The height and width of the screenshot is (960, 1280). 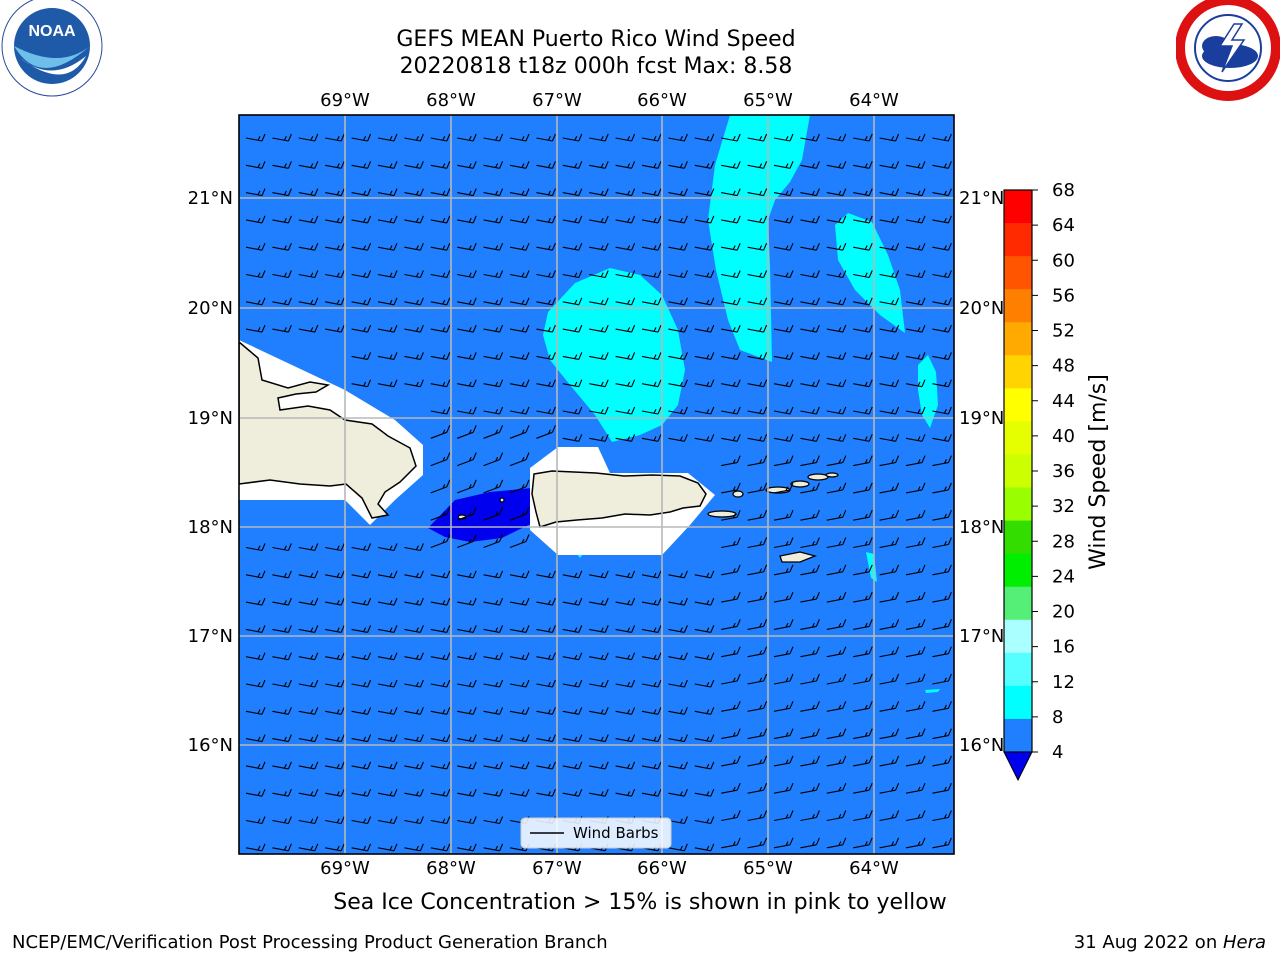 I want to click on lon-label-bottom: 69°W, so click(x=345, y=868).